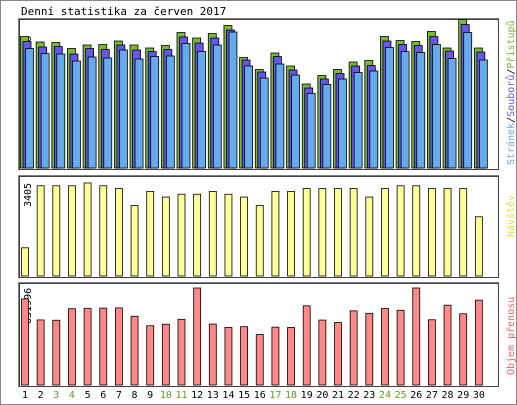 The image size is (517, 405). I want to click on bar-stránek-day-18, so click(295, 121).